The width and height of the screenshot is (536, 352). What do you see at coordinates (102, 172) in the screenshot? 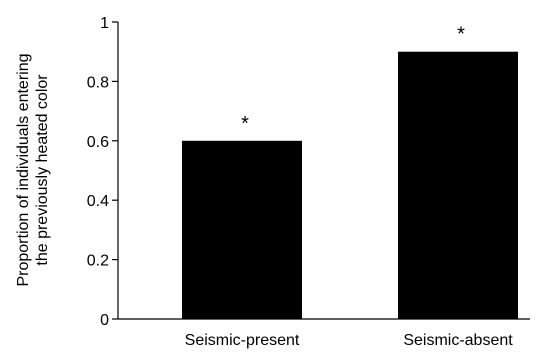
I see `y-ticks: 0 0.2 0.4 0.6 0.8 1` at bounding box center [102, 172].